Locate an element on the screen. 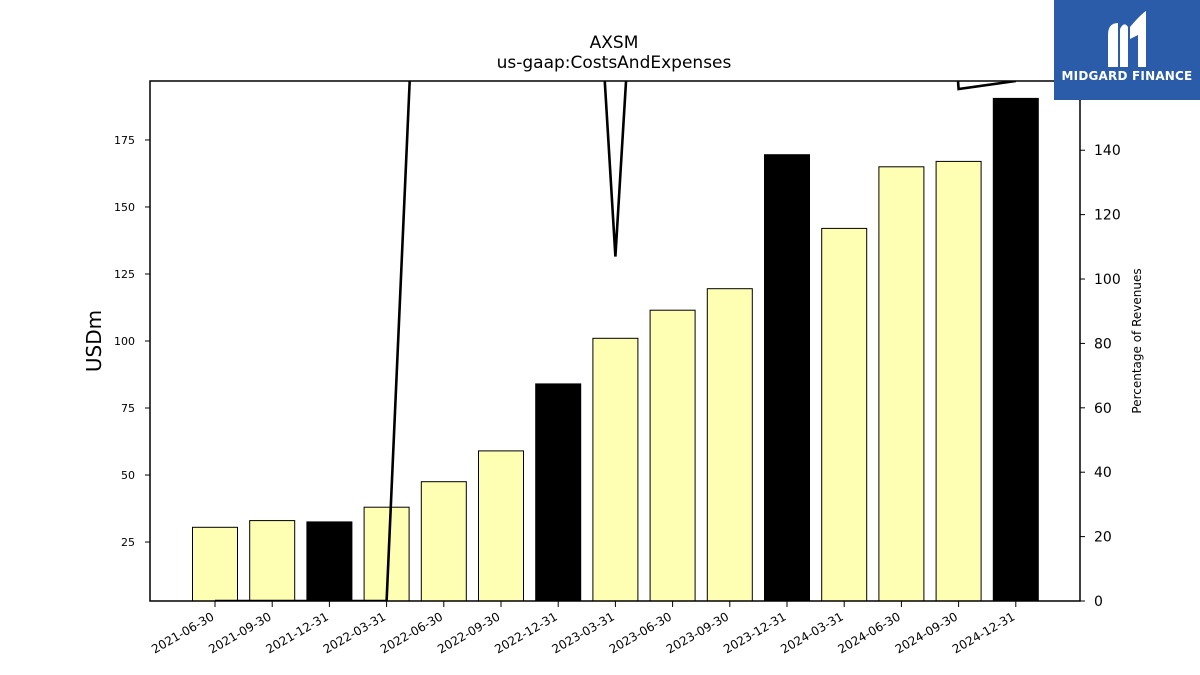 The height and width of the screenshot is (675, 1200). y-right-axis-label: Percentage of Revenues is located at coordinates (1137, 340).